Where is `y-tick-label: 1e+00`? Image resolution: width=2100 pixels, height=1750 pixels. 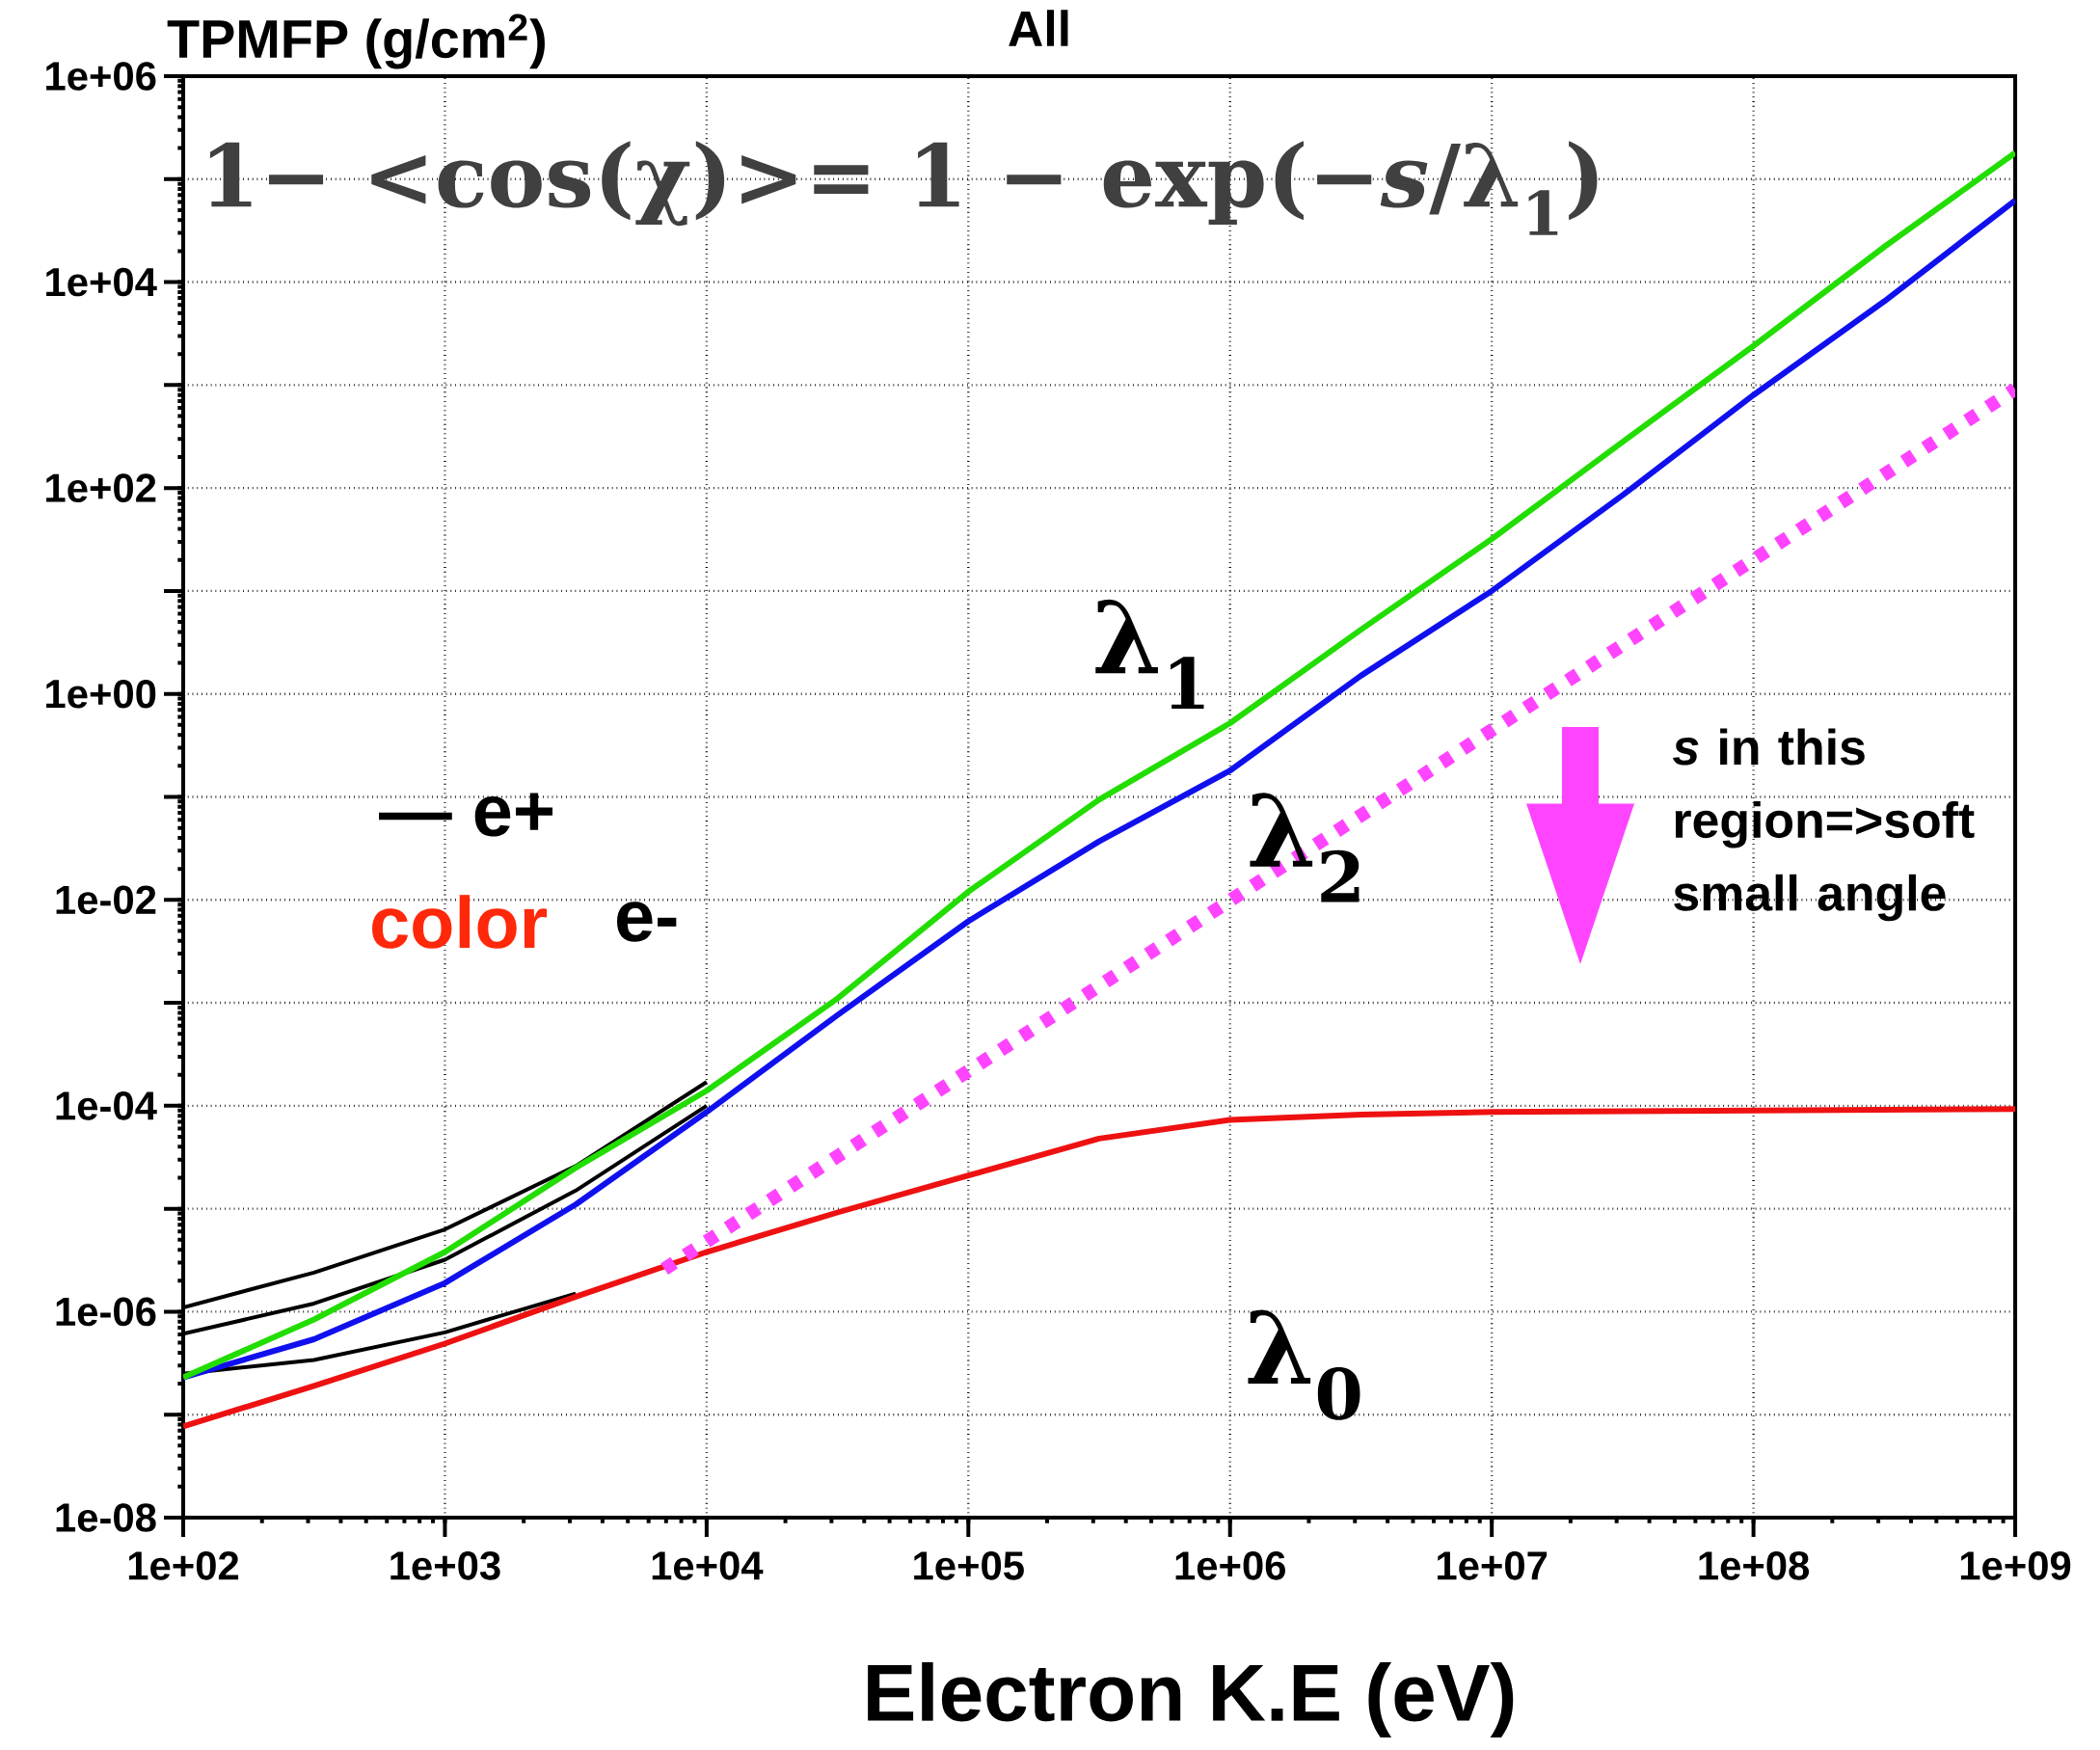
y-tick-label: 1e+00 is located at coordinates (101, 694).